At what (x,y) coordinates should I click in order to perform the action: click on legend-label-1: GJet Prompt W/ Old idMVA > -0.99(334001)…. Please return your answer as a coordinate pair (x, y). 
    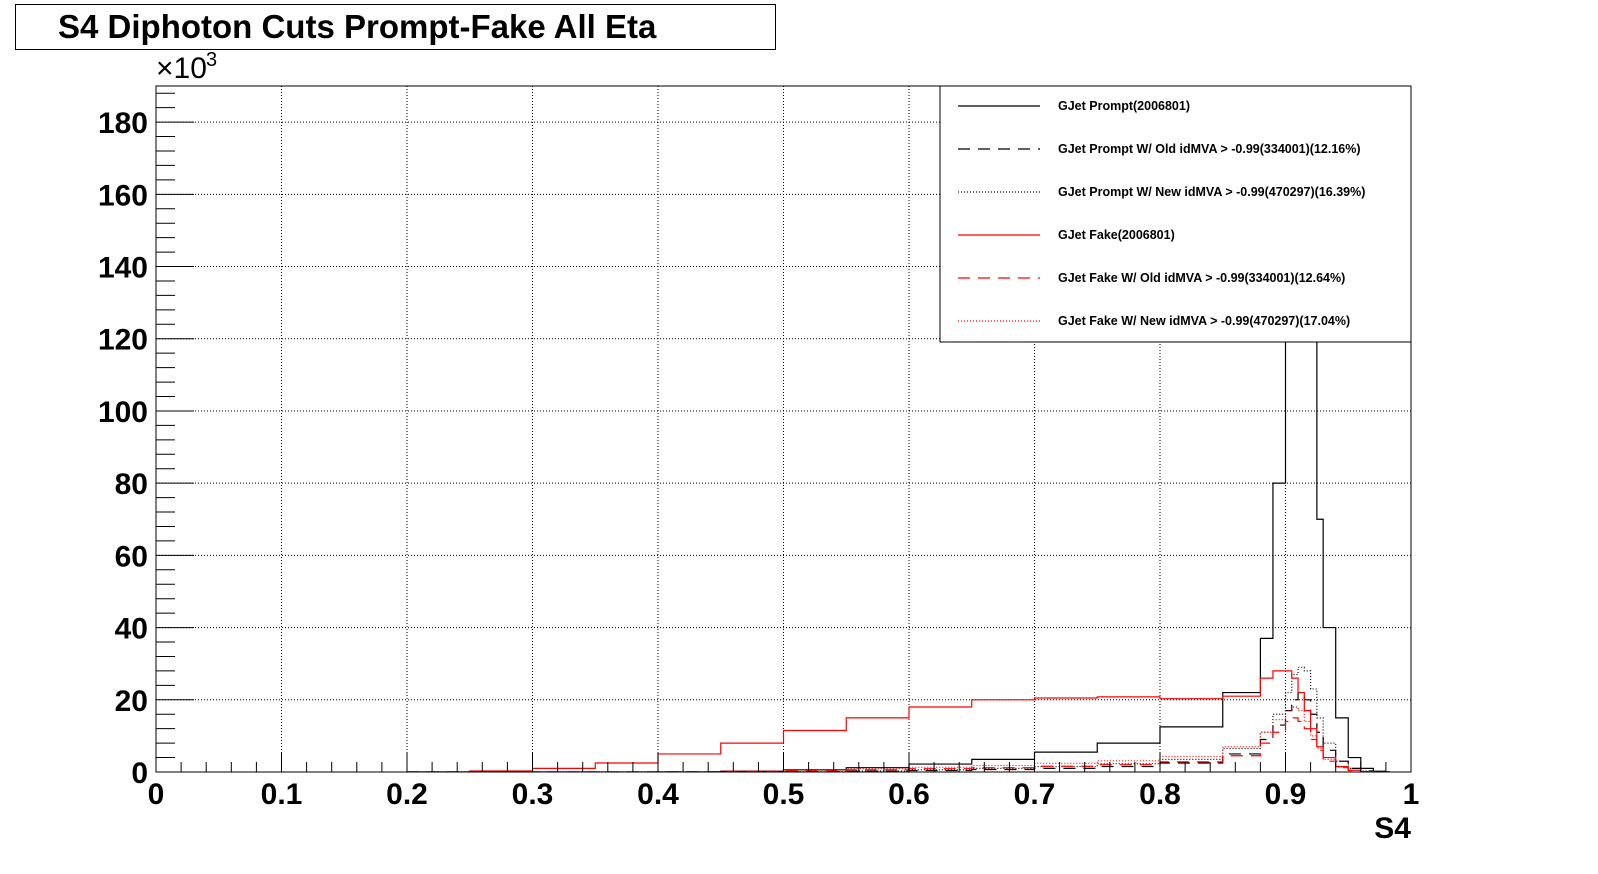
    Looking at the image, I should click on (1209, 149).